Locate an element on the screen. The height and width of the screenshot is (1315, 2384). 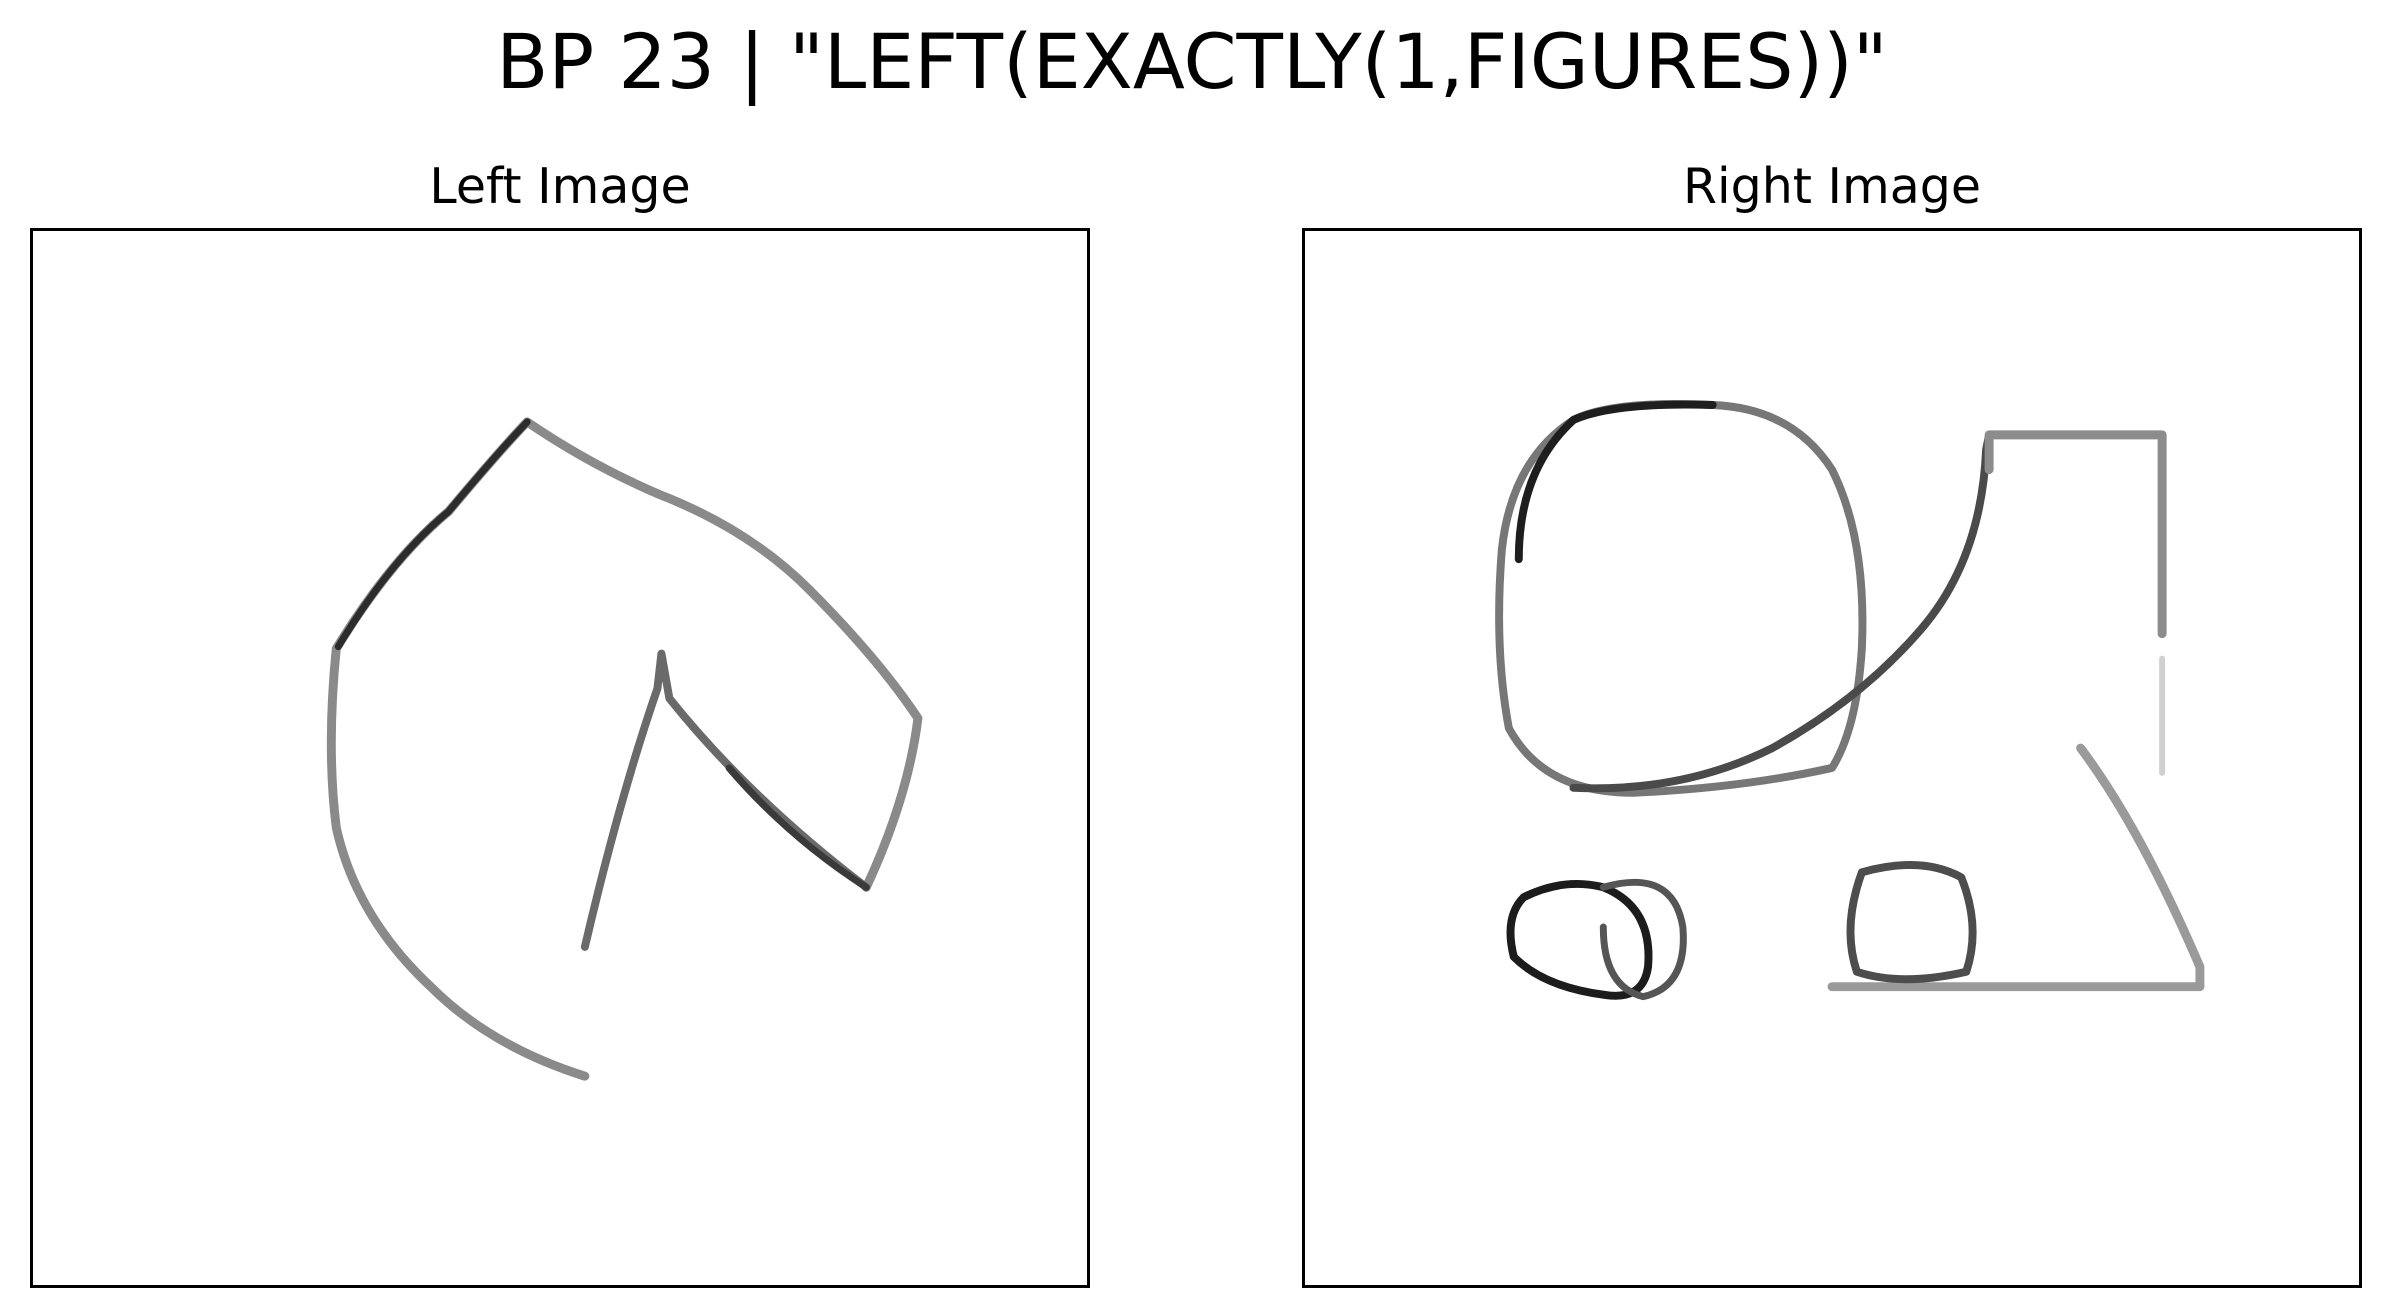
right-small-oval is located at coordinates (1911, 922).